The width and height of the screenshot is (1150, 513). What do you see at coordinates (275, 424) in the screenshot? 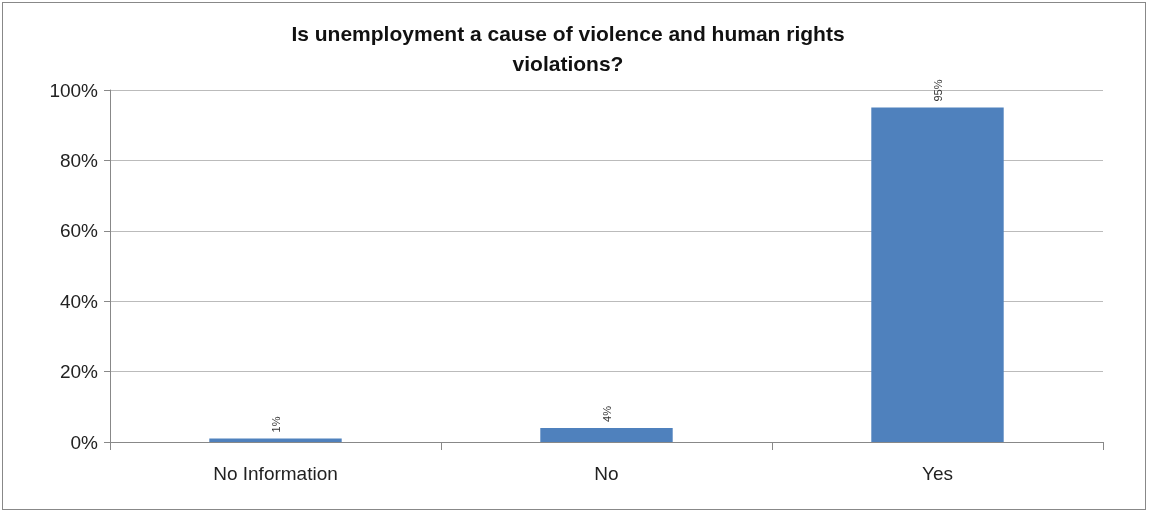
I see `data-label: 1%` at bounding box center [275, 424].